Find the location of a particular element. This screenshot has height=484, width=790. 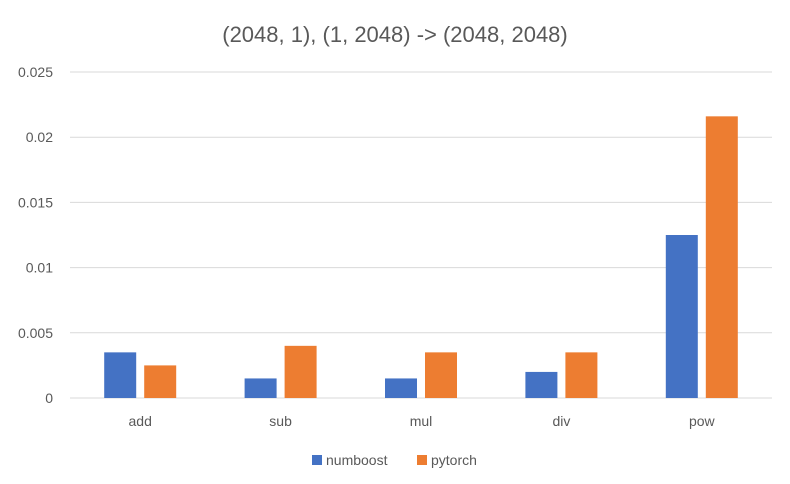

bar-pytorch-sub is located at coordinates (300, 371).